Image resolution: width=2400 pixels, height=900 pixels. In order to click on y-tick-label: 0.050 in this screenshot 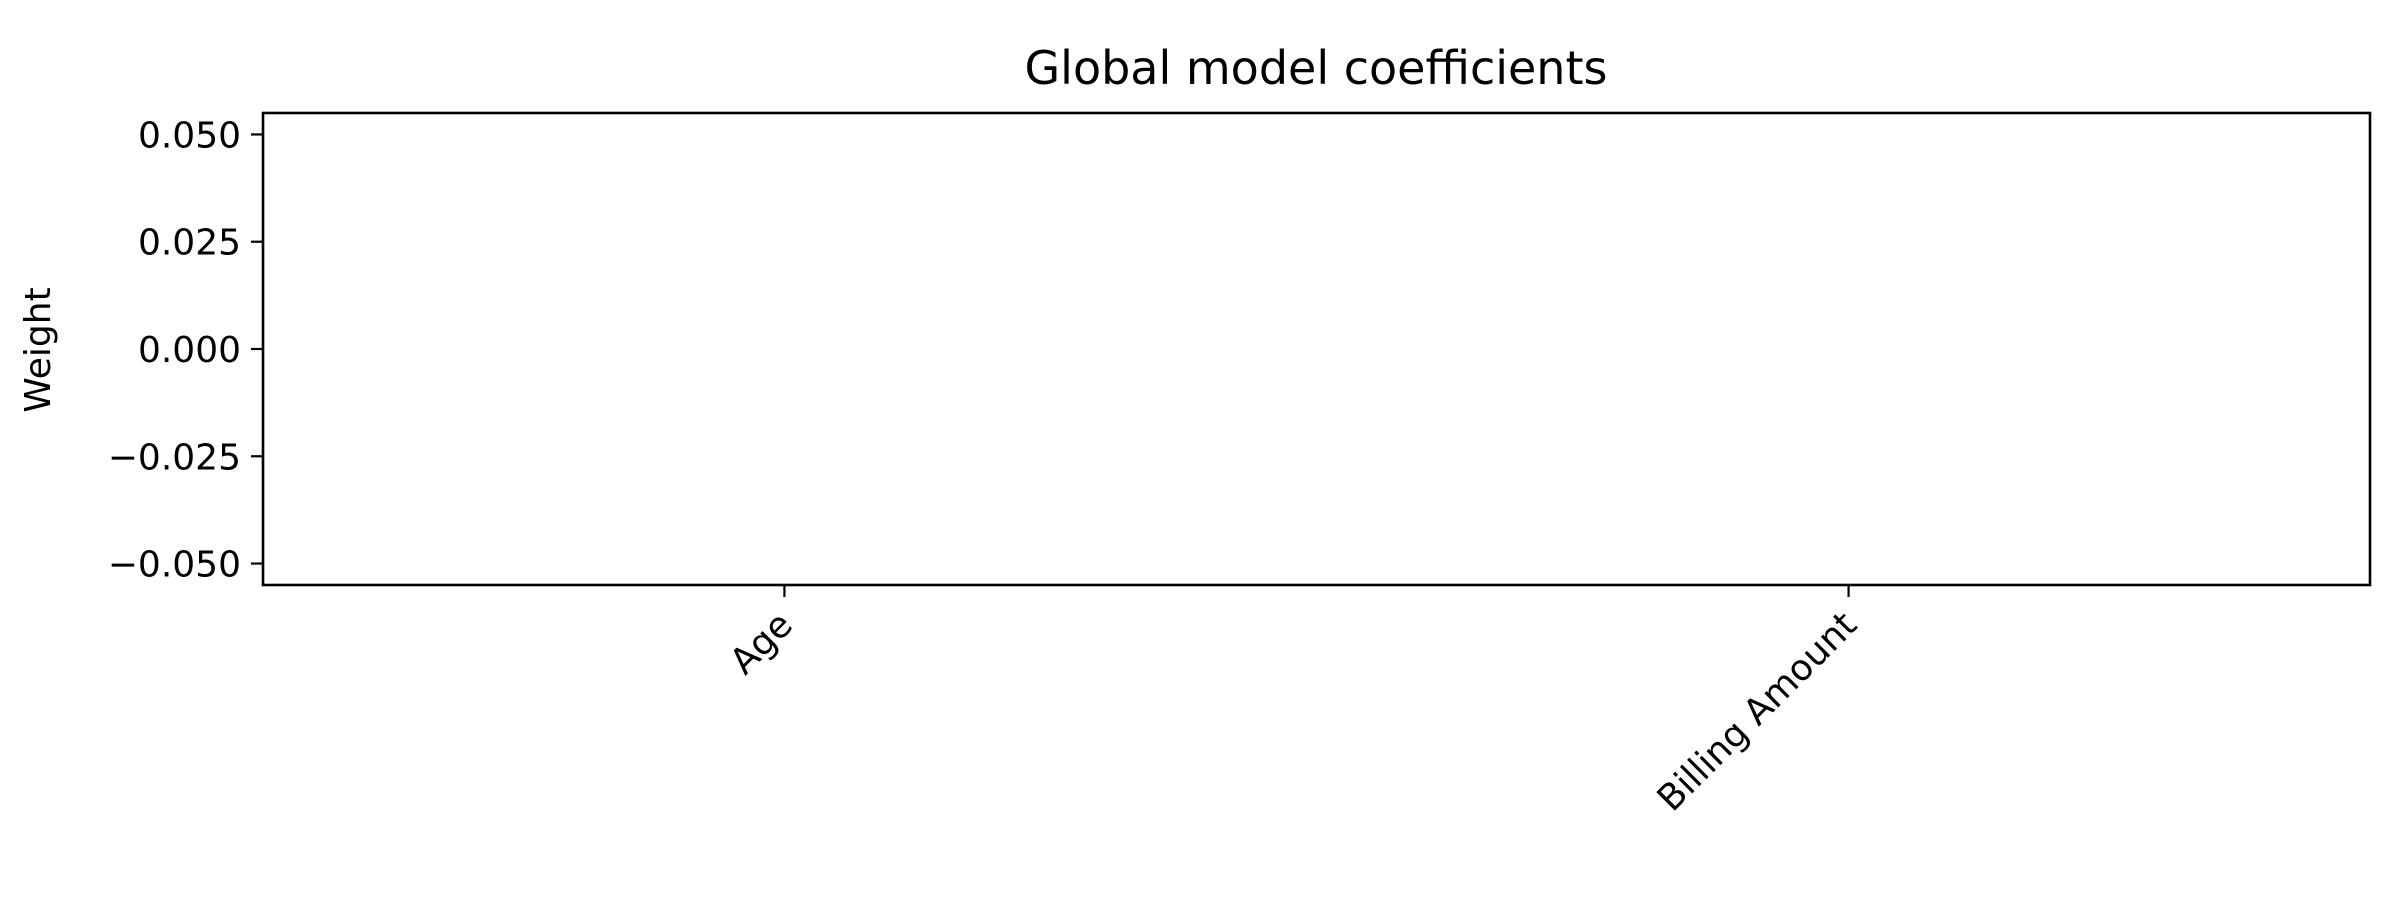, I will do `click(189, 135)`.